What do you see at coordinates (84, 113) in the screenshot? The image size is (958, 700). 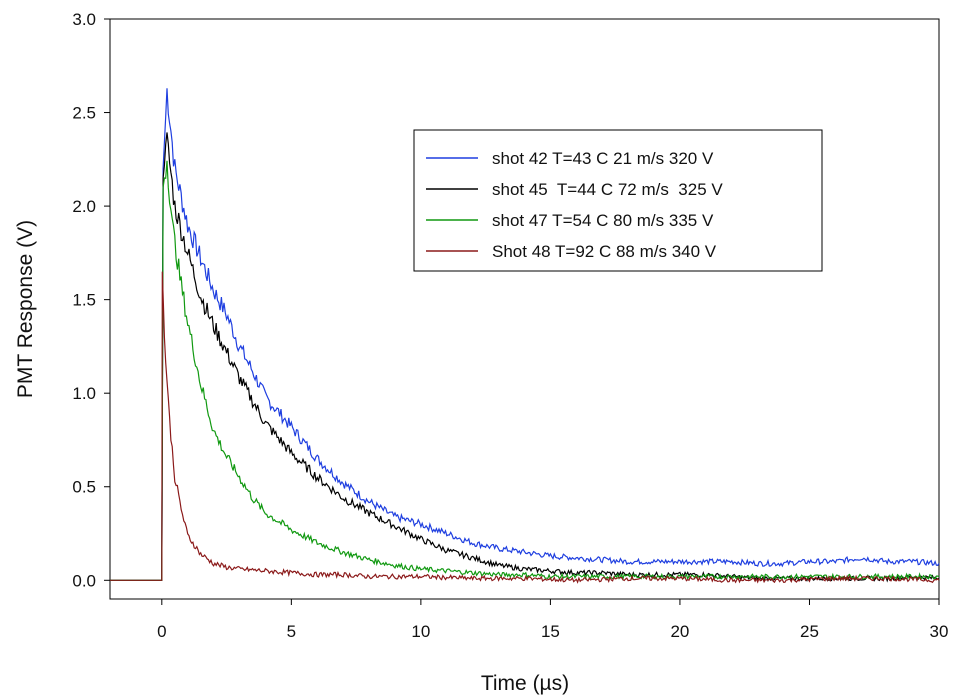 I see `y-tick-label: 2.5` at bounding box center [84, 113].